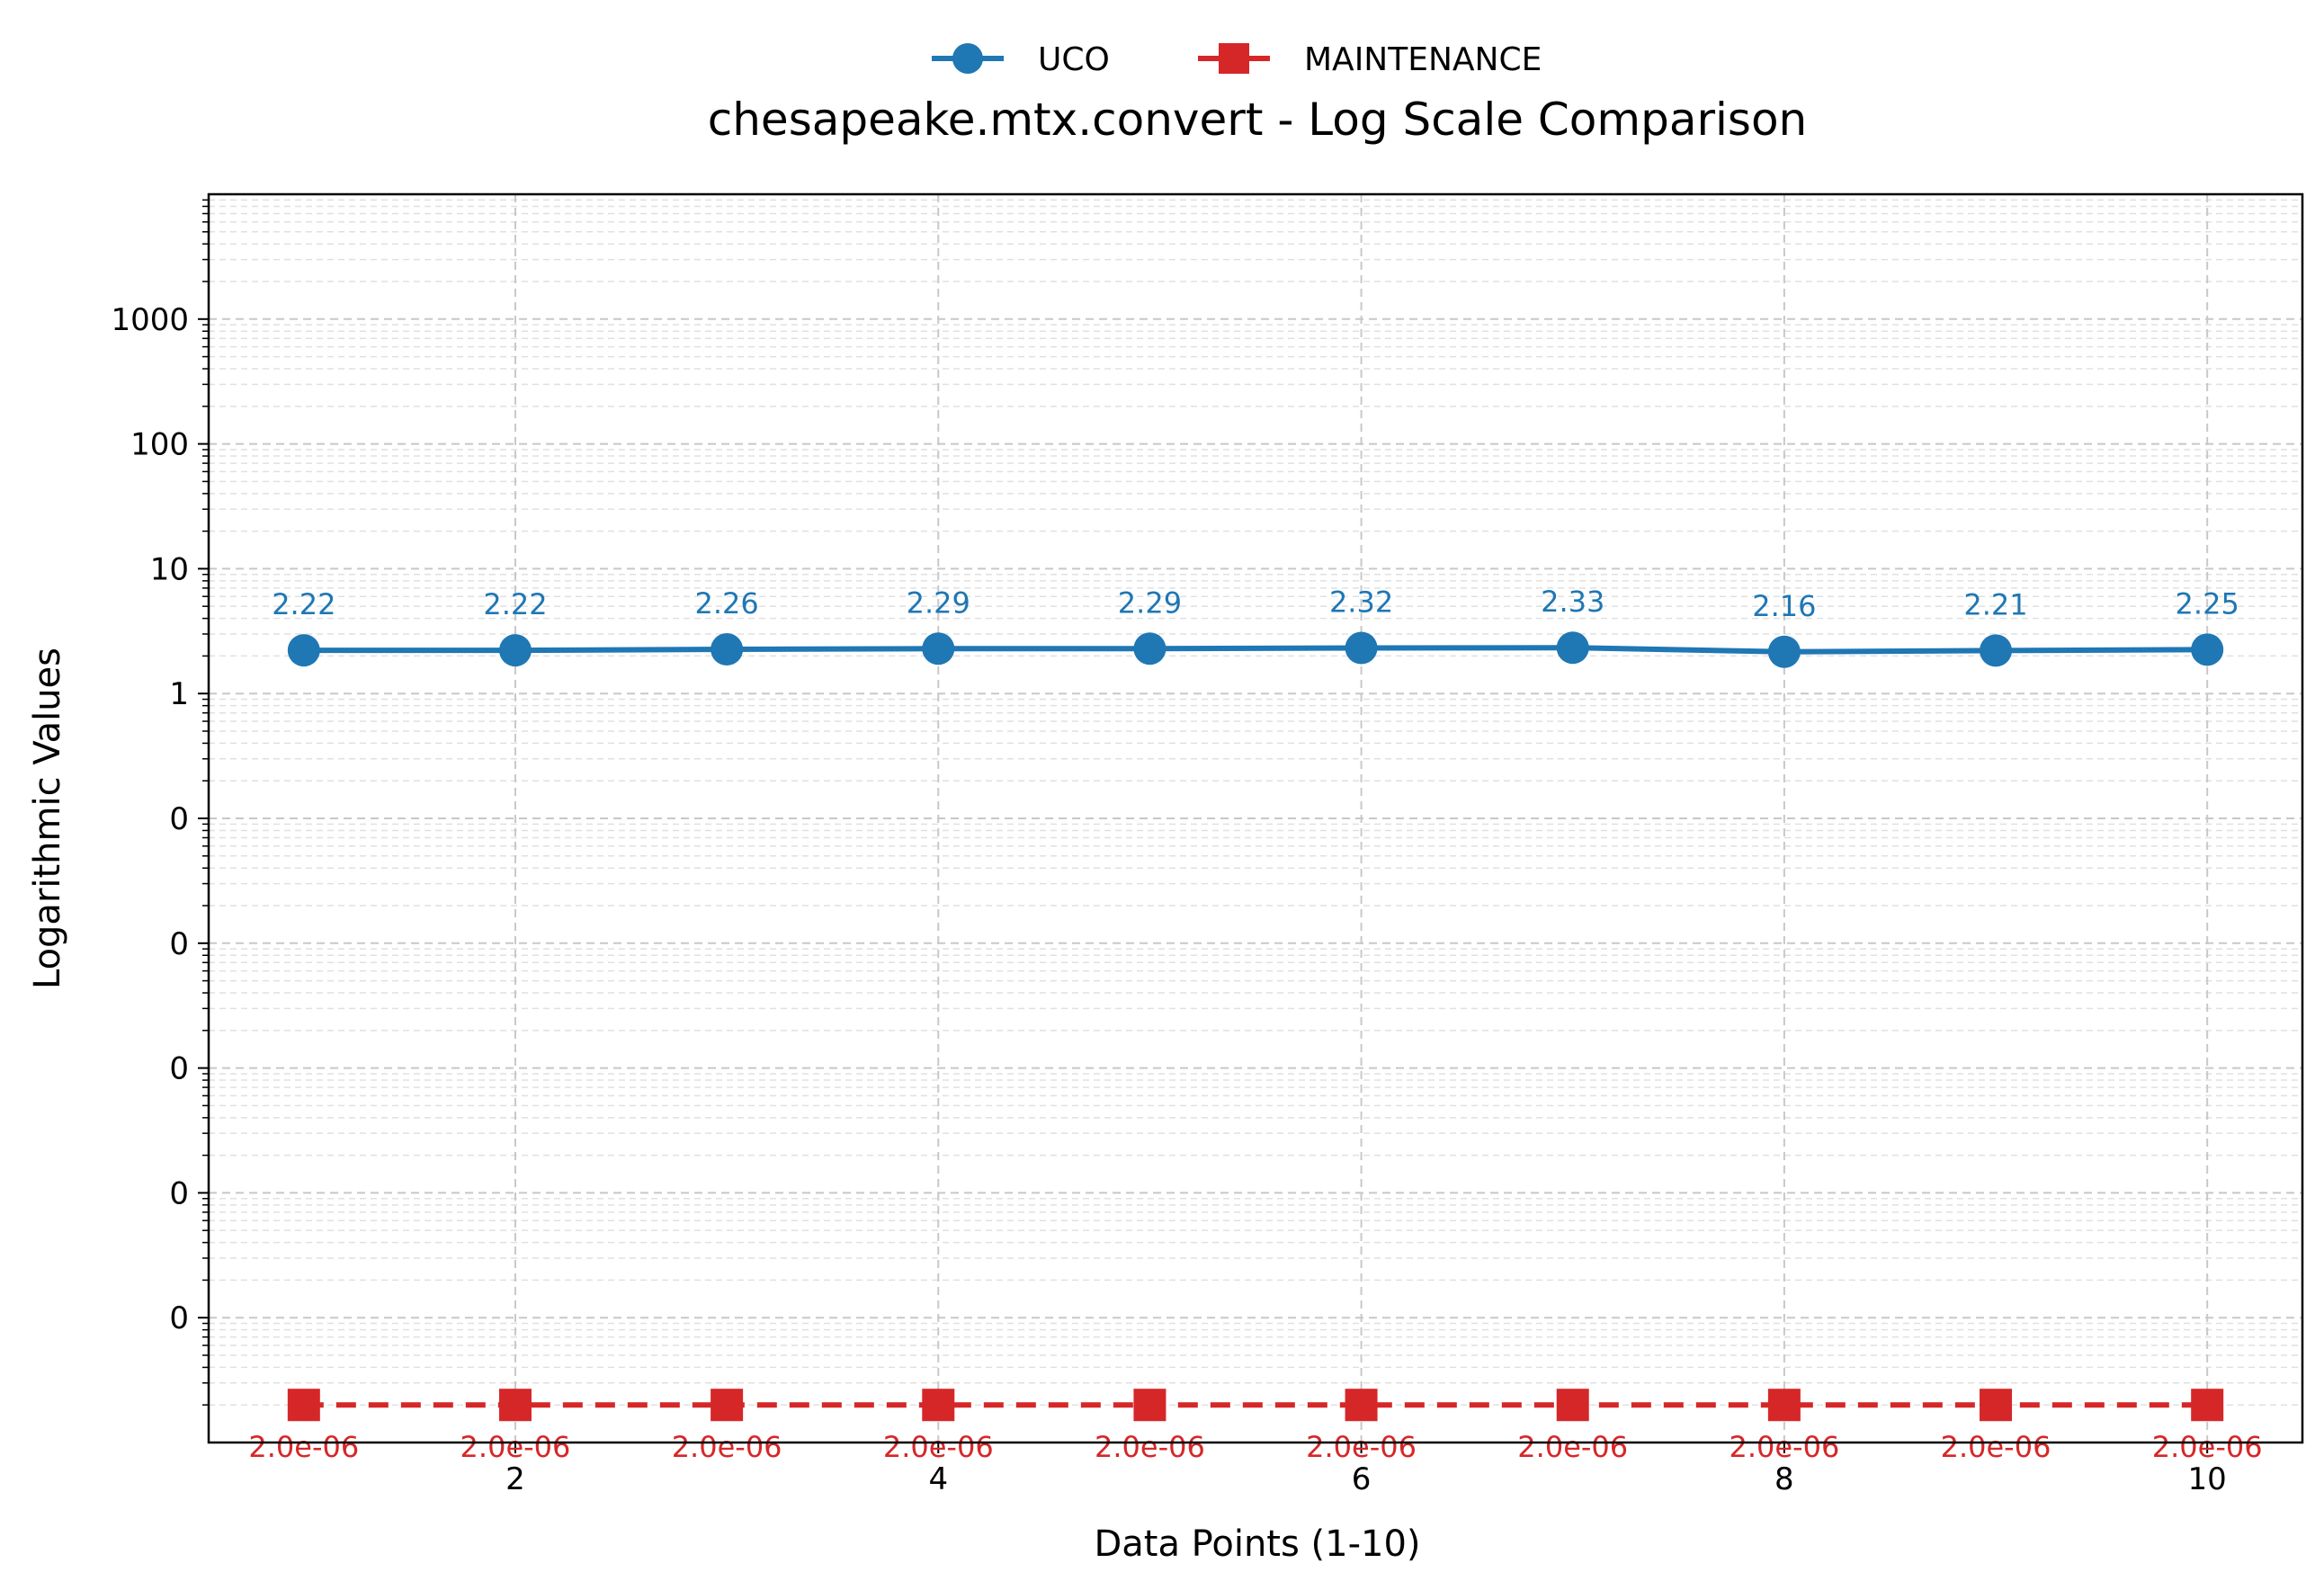  What do you see at coordinates (1995, 604) in the screenshot?
I see `uco-data-label: 2.21` at bounding box center [1995, 604].